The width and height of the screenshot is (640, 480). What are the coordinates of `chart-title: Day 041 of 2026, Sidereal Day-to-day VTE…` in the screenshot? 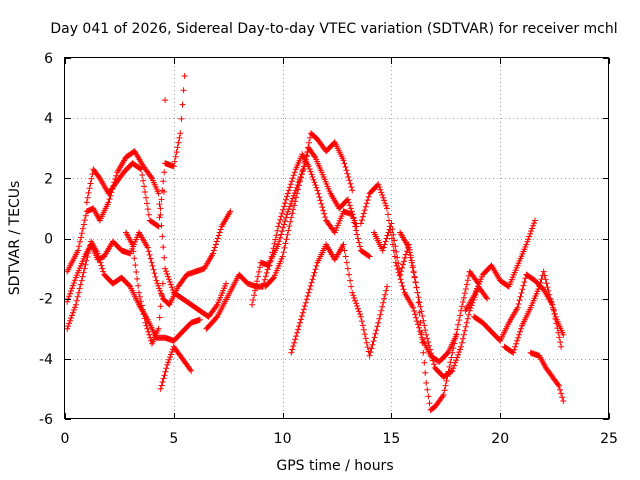 It's located at (333, 29).